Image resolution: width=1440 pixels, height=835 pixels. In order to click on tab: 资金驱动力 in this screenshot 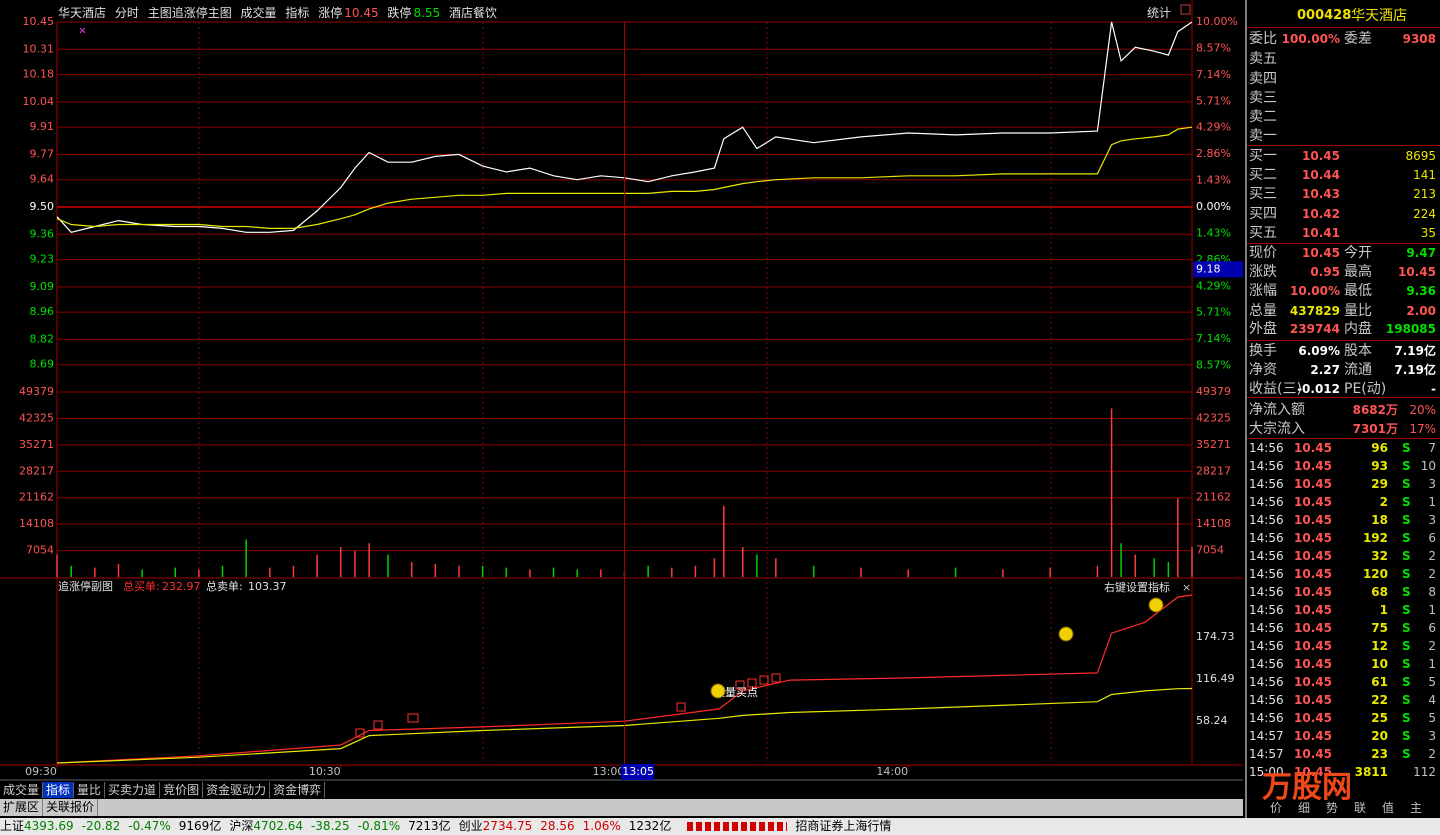, I will do `click(237, 790)`.